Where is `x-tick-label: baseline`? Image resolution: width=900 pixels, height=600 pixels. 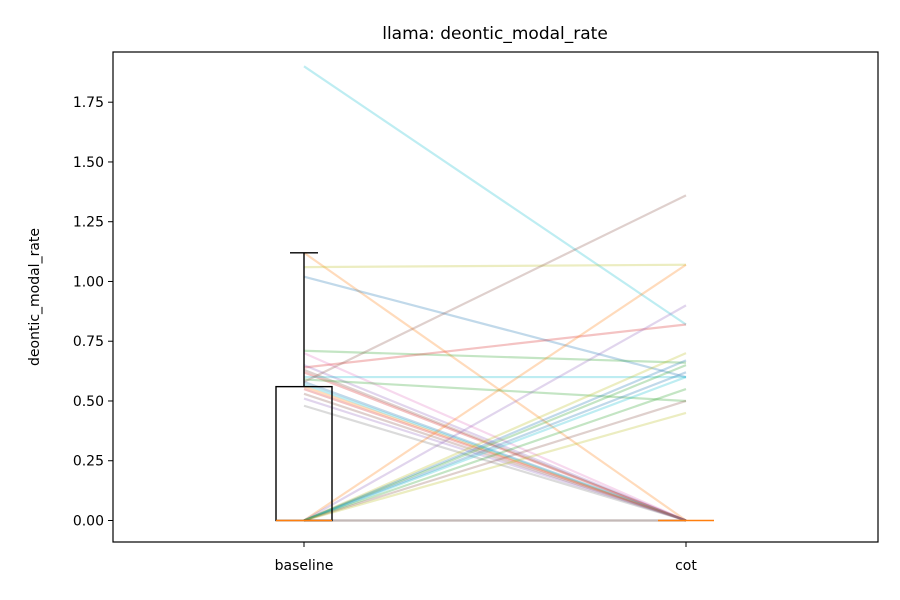
x-tick-label: baseline is located at coordinates (304, 566).